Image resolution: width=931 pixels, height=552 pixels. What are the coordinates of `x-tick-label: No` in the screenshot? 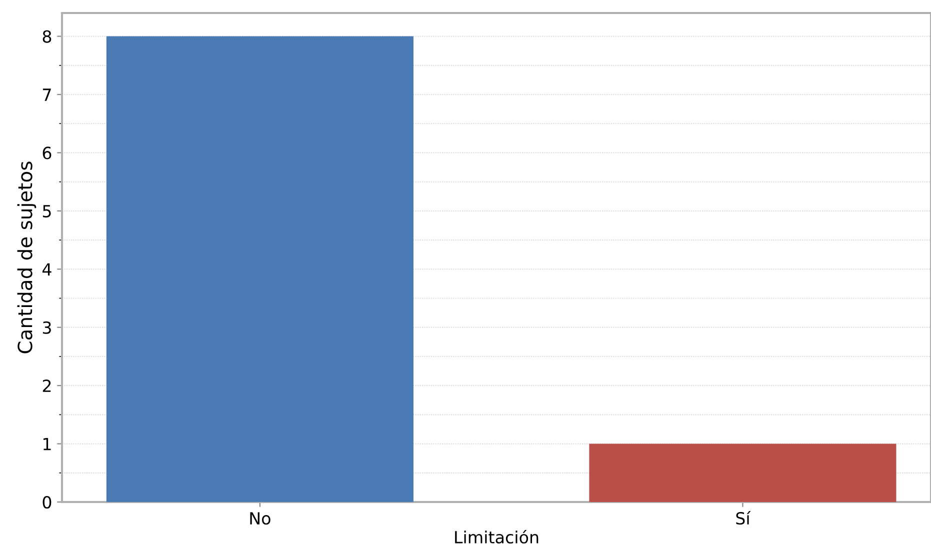 It's located at (260, 518).